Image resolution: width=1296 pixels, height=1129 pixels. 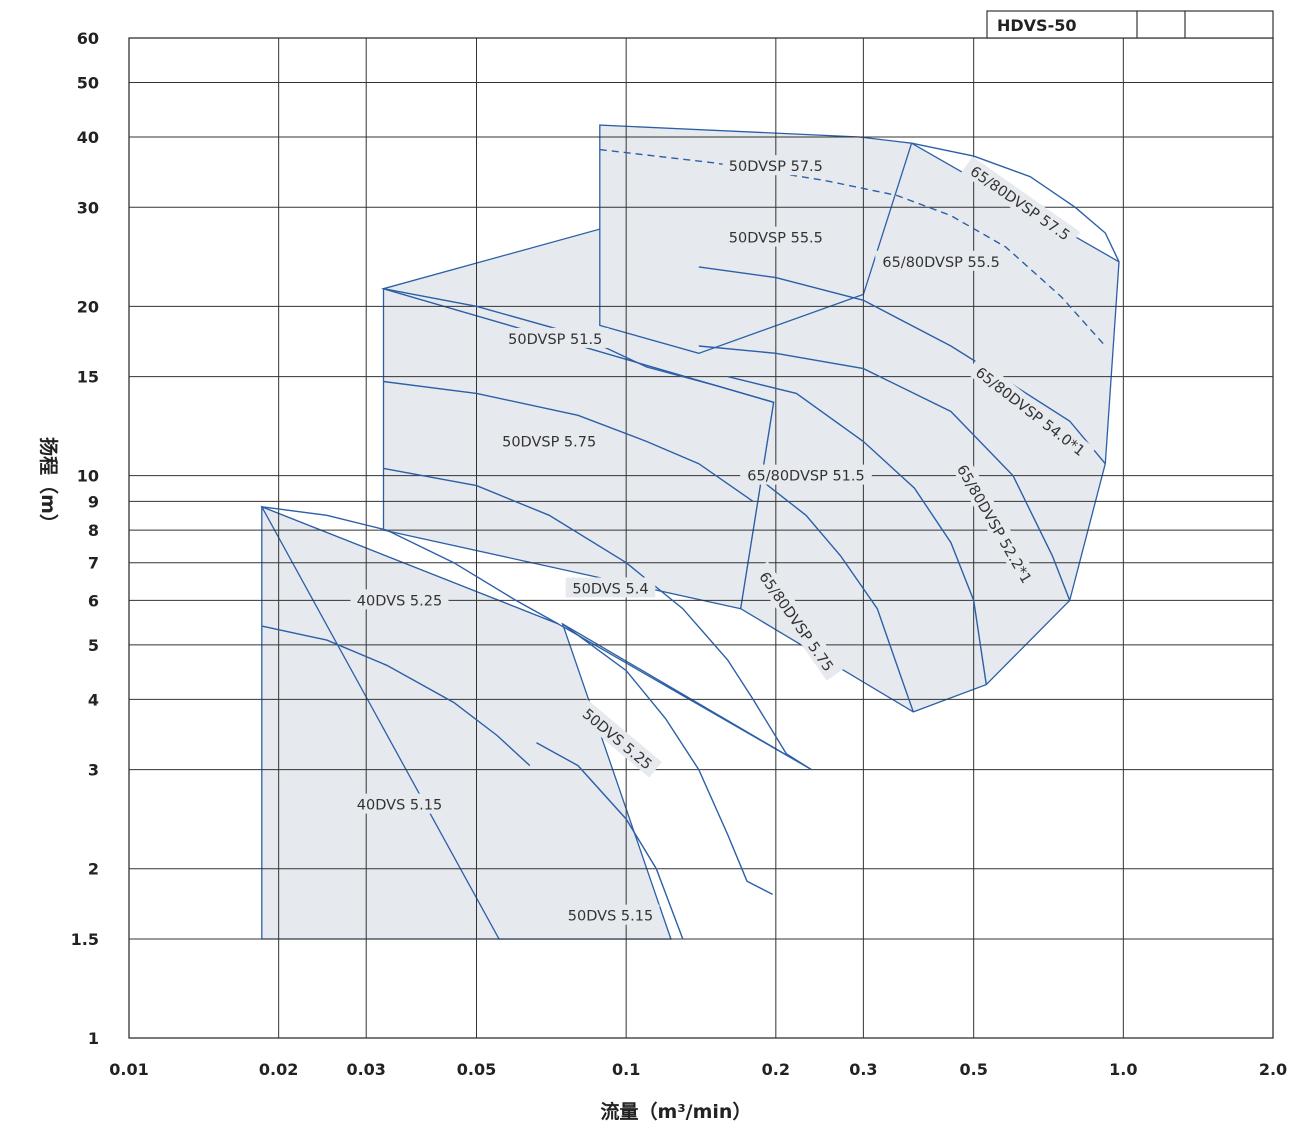 I want to click on model-label-group: 65/80DVSP 51.5, so click(x=806, y=474).